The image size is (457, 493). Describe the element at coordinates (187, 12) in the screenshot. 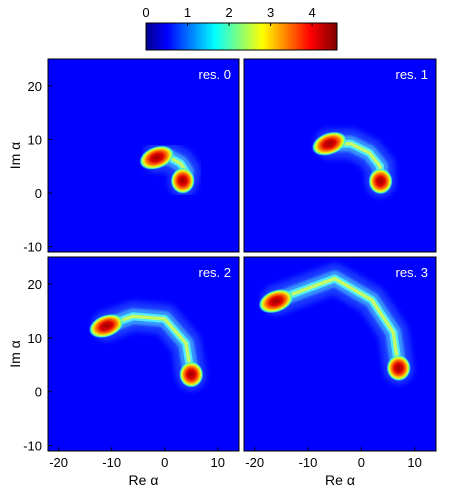

I see `colorbar-tick-1: 1` at that location.